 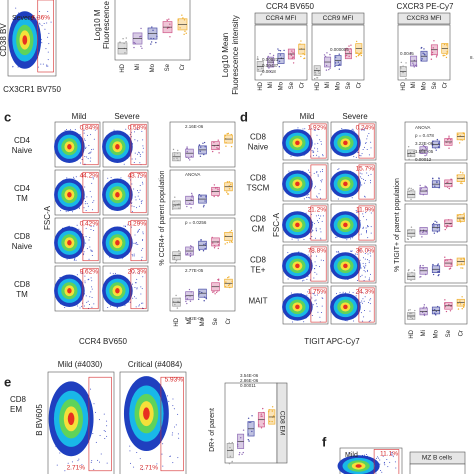 I want to click on p-value: p = 0.478, so click(x=424, y=135).